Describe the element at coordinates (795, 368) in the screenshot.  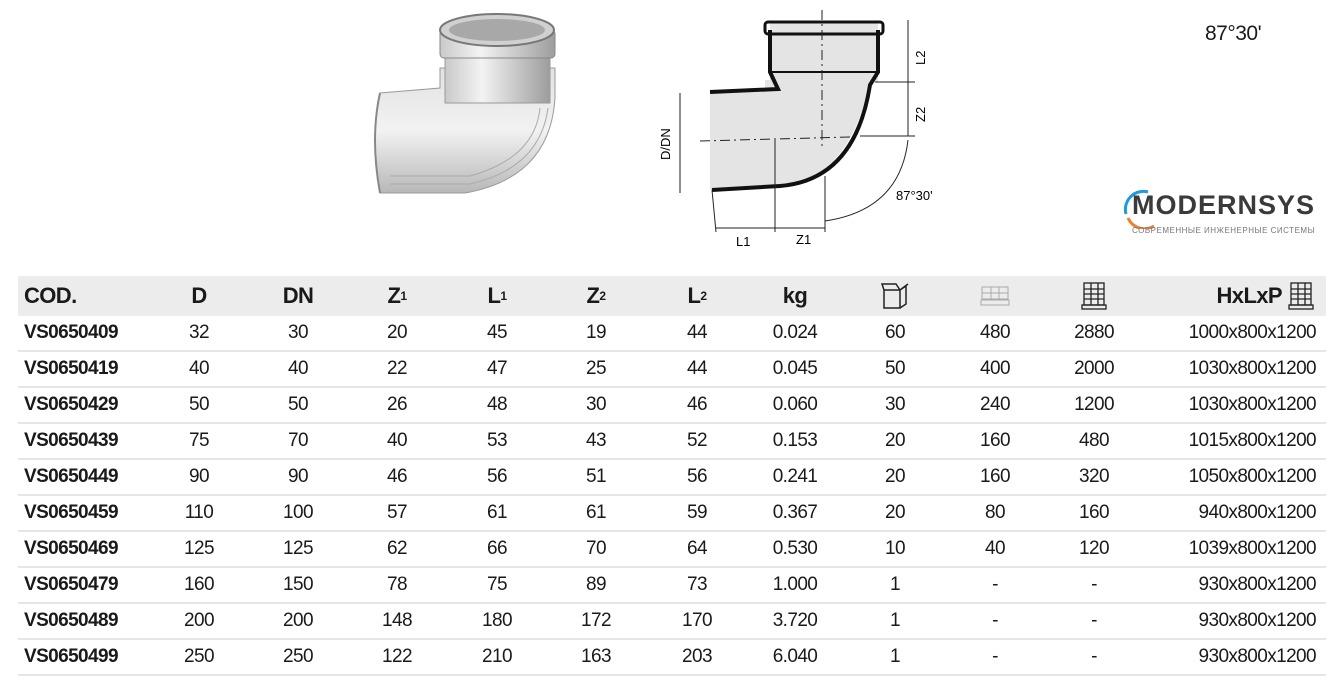
I see `cell-kg: 0.045` at that location.